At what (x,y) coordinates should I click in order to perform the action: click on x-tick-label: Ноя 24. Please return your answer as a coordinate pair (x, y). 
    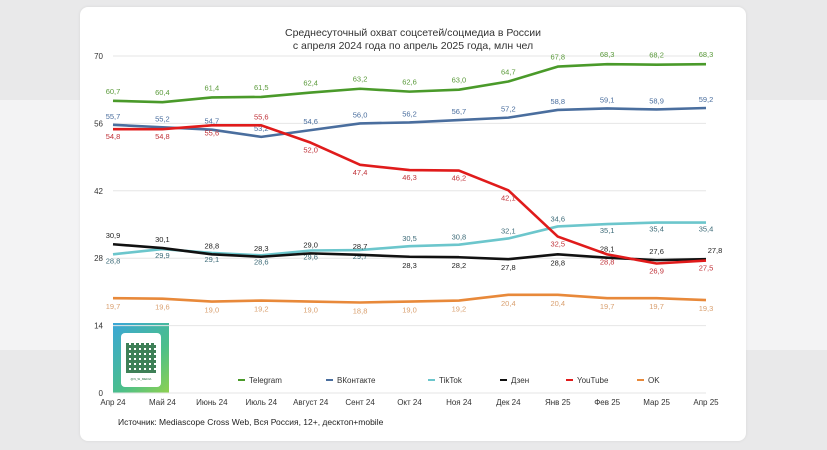
    Looking at the image, I should click on (459, 402).